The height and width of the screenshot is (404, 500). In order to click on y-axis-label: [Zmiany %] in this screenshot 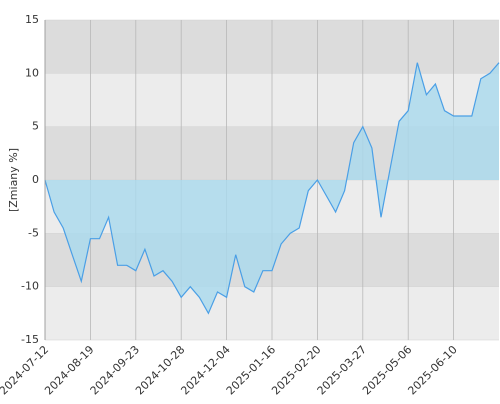, I will do `click(13, 180)`.